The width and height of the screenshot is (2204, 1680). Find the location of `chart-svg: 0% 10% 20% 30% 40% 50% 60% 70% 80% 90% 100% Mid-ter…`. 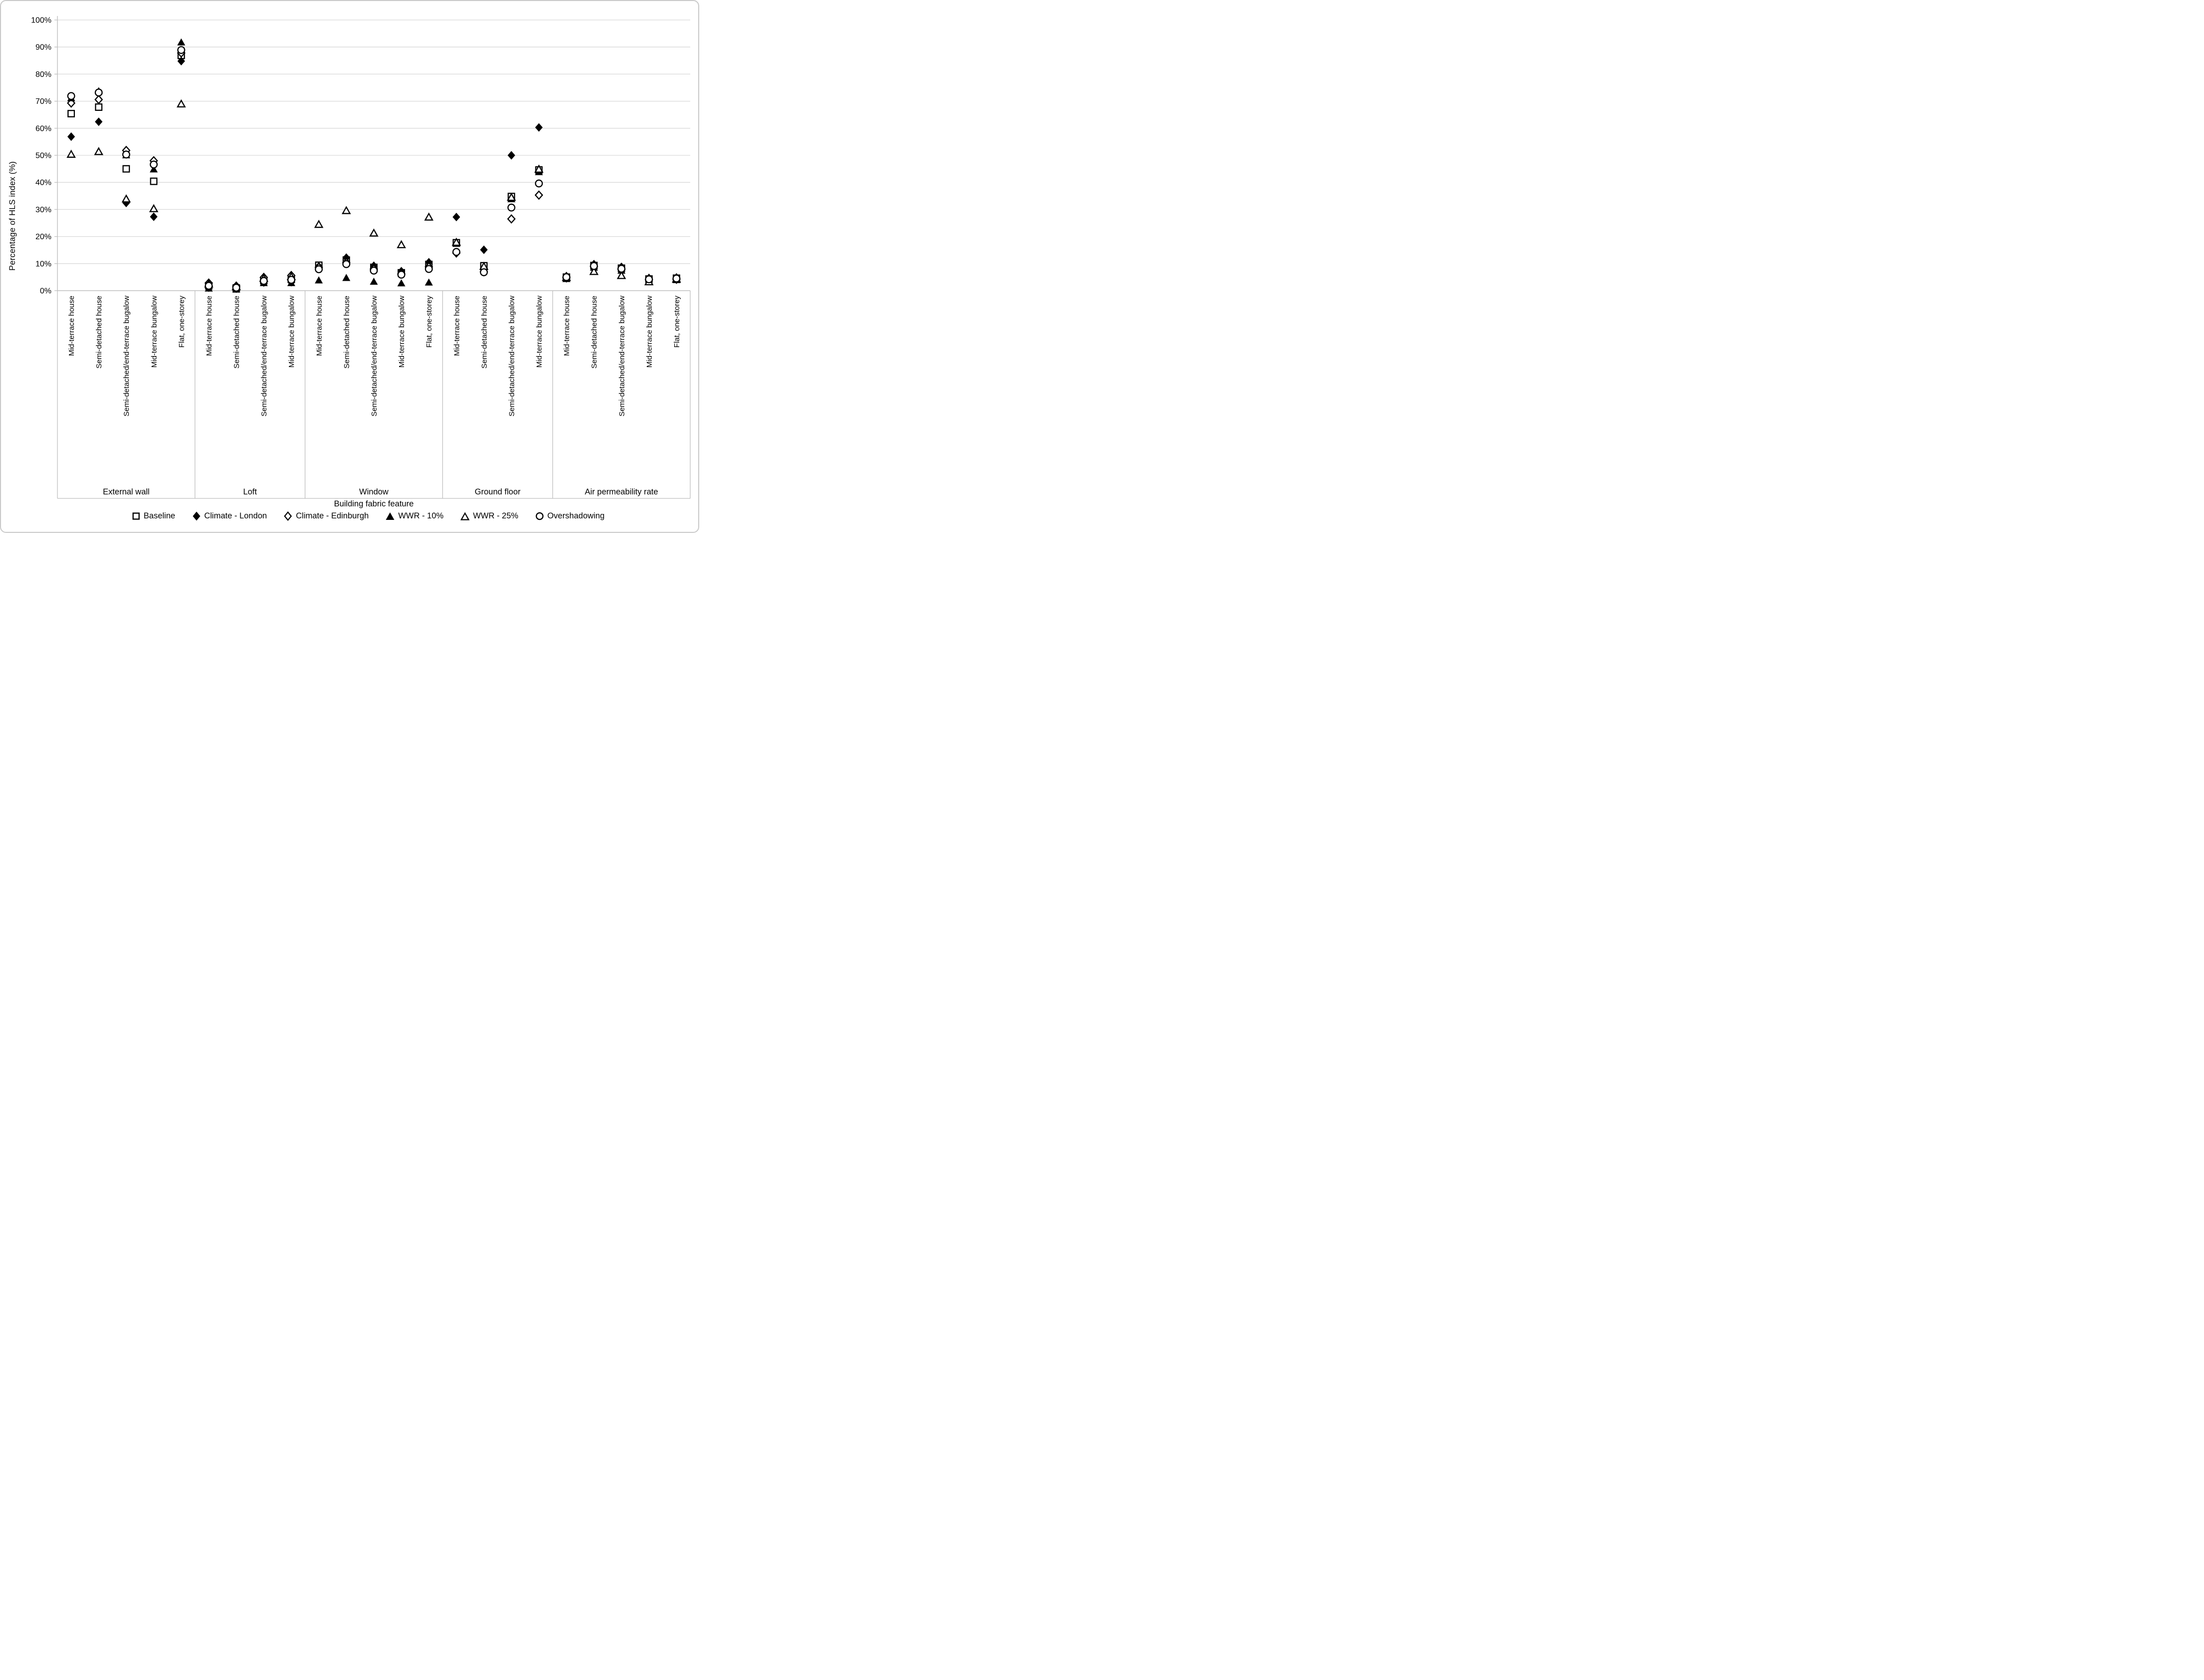

chart-svg: 0% 10% 20% 30% 40% 50% 60% 70% 80% 90% 100% Mid-ter… is located at coordinates (361, 257).